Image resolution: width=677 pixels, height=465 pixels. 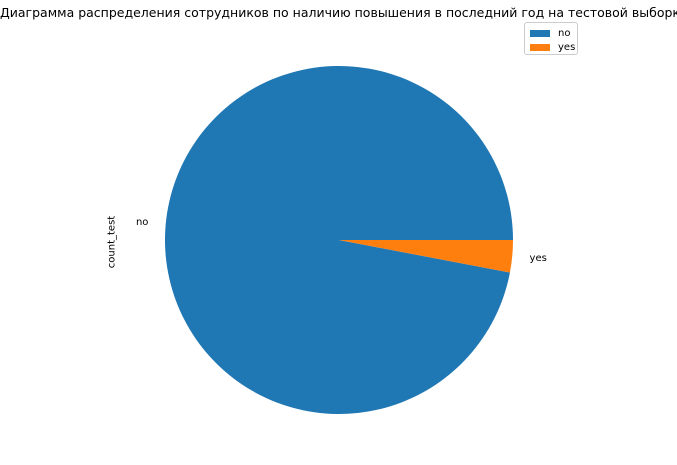 I want to click on legend-label-yes: yes, so click(x=567, y=47).